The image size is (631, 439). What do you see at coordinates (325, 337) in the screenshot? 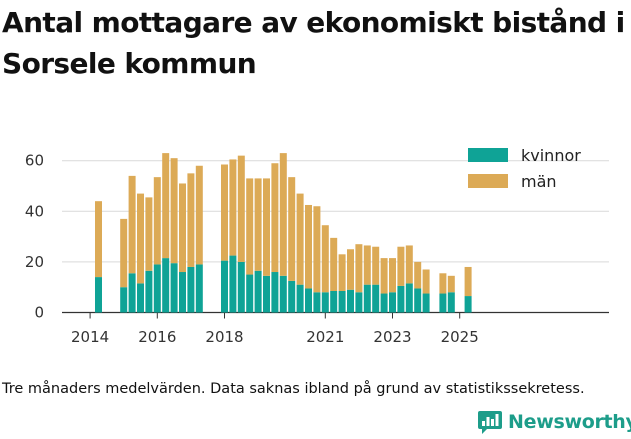
I see `x-tick-label: 2021` at bounding box center [325, 337].